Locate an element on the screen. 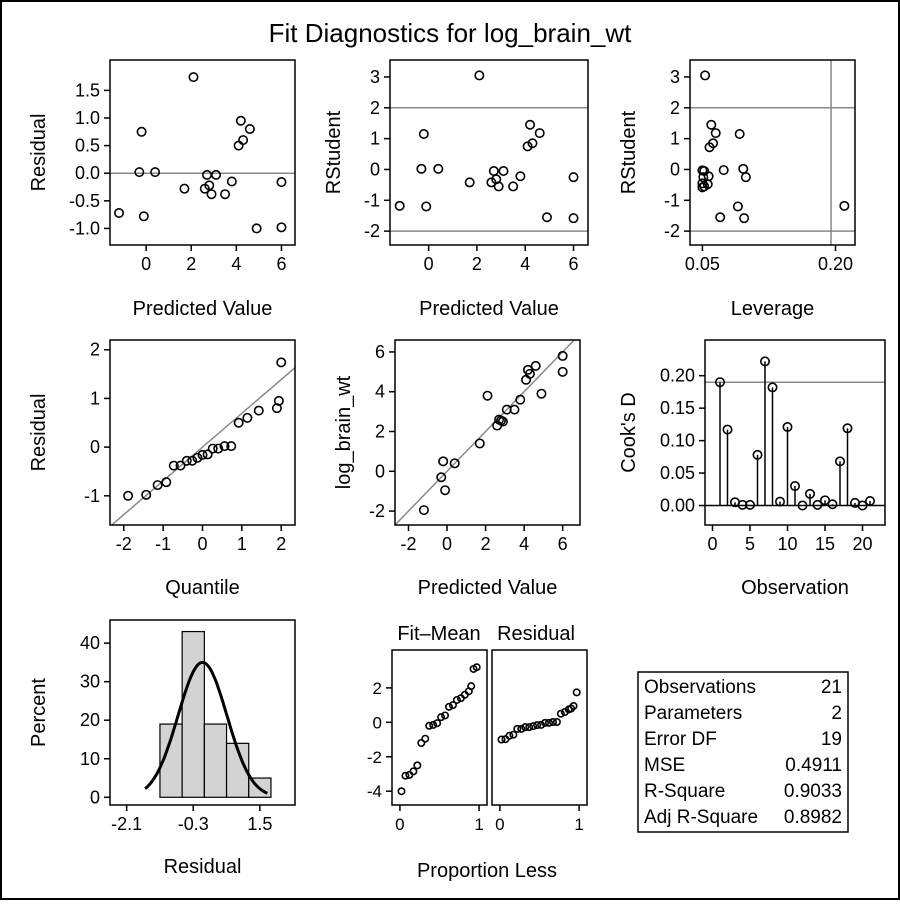  y-tick-label: 0.5 is located at coordinates (87, 146).